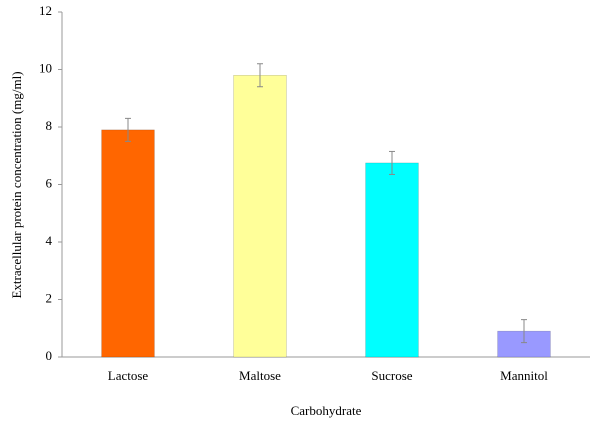 Image resolution: width=600 pixels, height=428 pixels. What do you see at coordinates (49, 355) in the screenshot?
I see `y-tick-label: 0` at bounding box center [49, 355].